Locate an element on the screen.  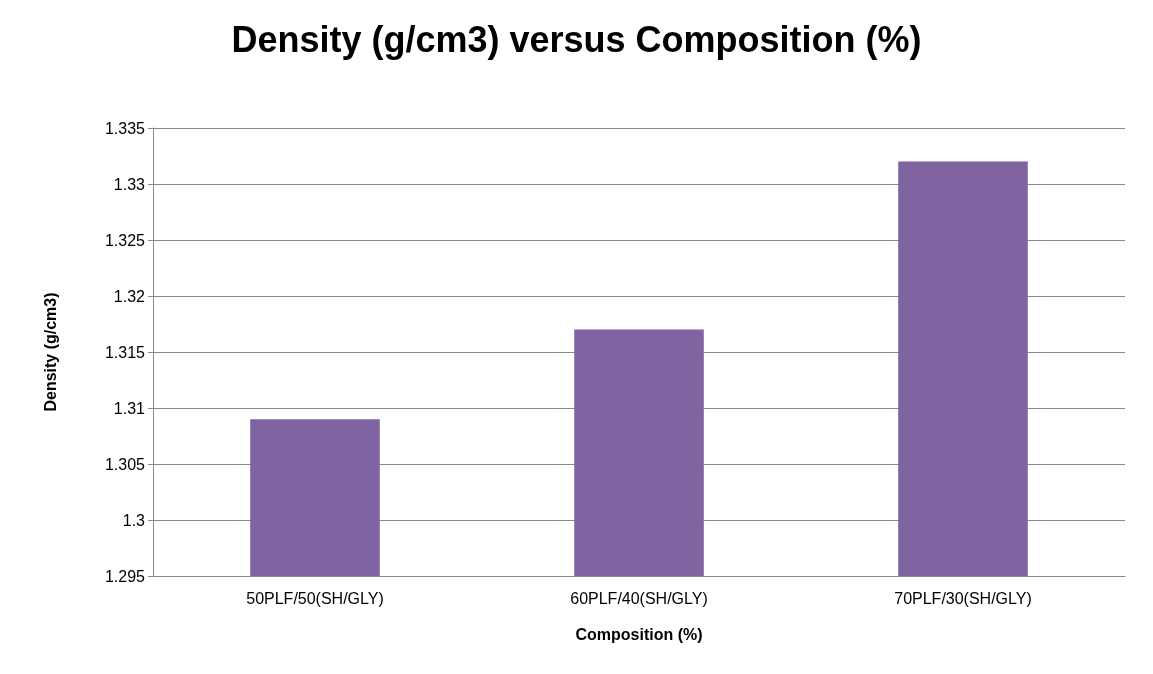
x-tick-label: 60PLF/40(SH/GLY) is located at coordinates (639, 598).